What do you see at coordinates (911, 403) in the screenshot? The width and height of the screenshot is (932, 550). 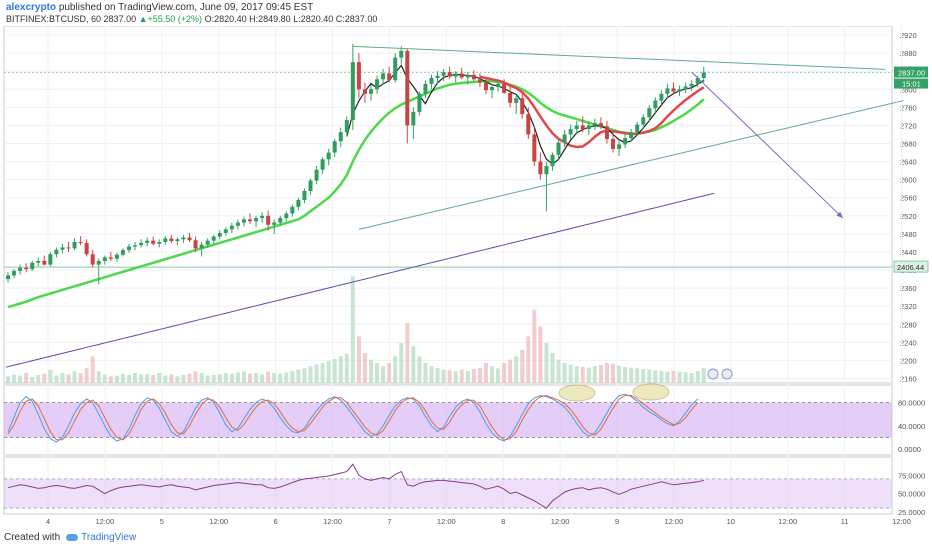 I see `stoch-tick-label: 80.0000` at bounding box center [911, 403].